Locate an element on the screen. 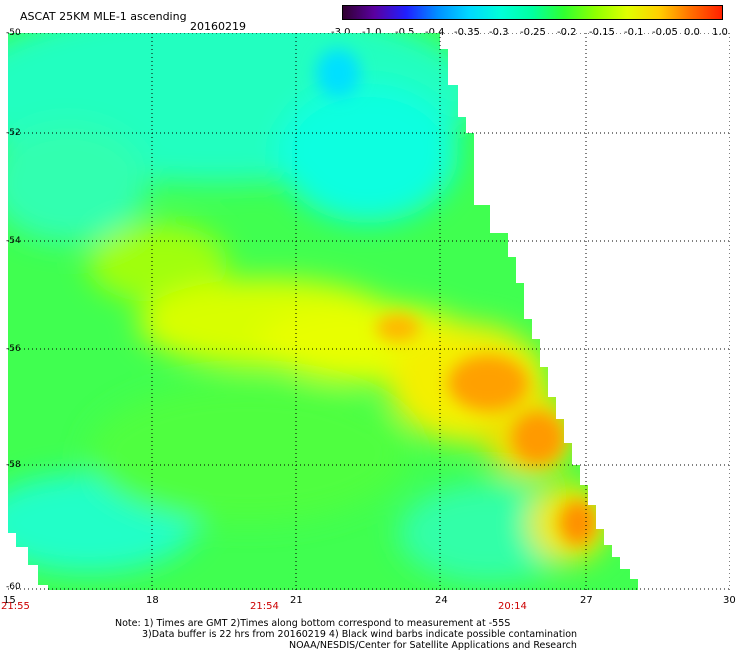 The image size is (740, 650). cb-tick: -0.35 is located at coordinates (467, 32).